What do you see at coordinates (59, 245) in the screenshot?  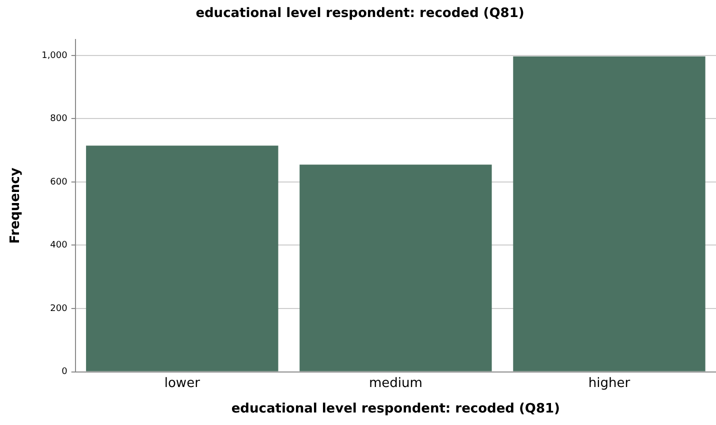 I see `y-tick-label: 400` at bounding box center [59, 245].